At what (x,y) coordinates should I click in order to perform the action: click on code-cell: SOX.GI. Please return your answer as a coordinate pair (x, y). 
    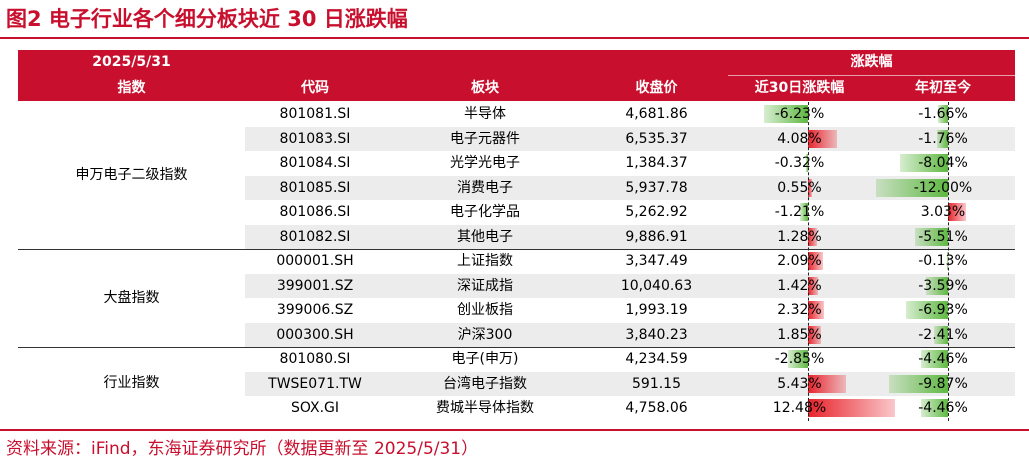
    Looking at the image, I should click on (315, 408).